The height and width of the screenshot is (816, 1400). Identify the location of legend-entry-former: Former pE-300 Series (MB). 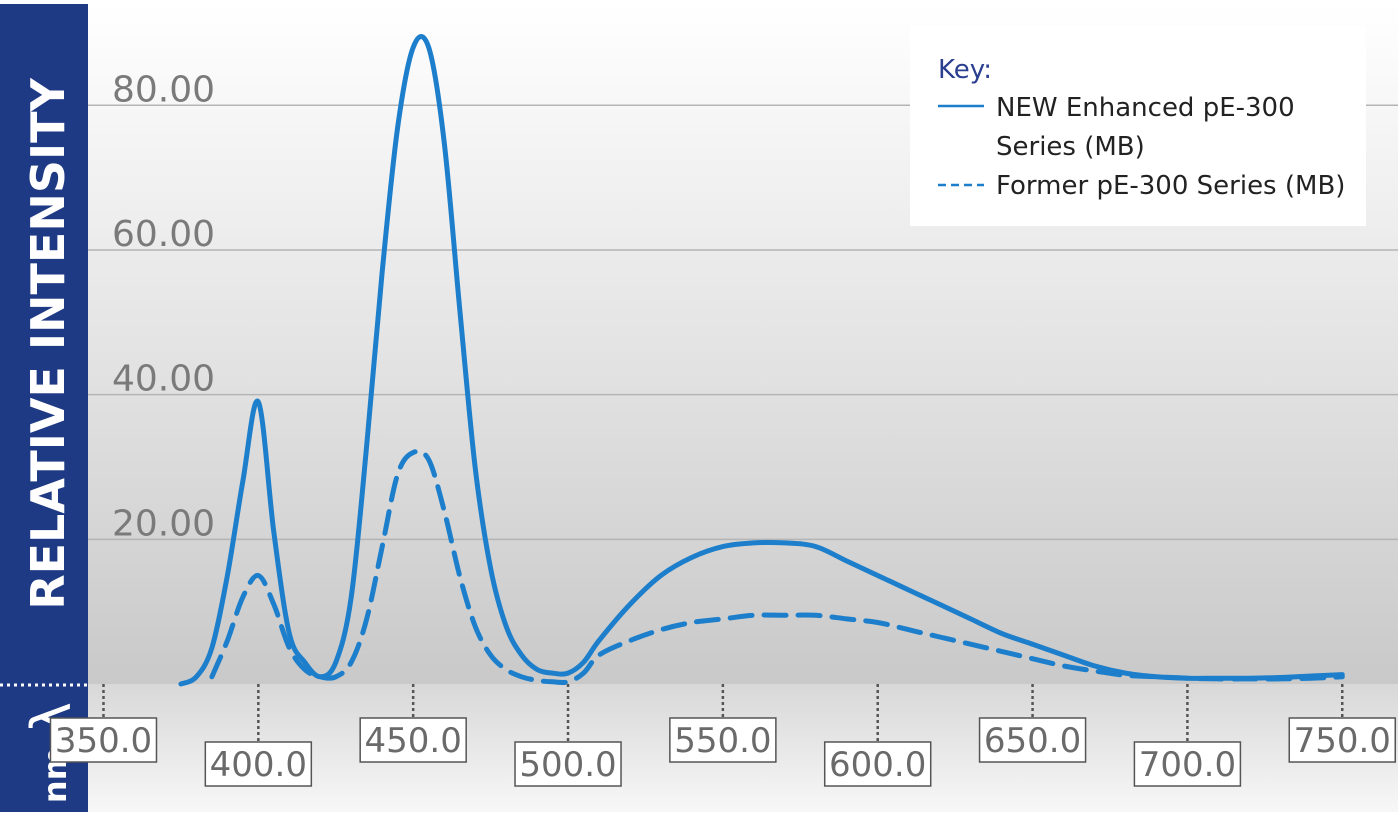
(1170, 186).